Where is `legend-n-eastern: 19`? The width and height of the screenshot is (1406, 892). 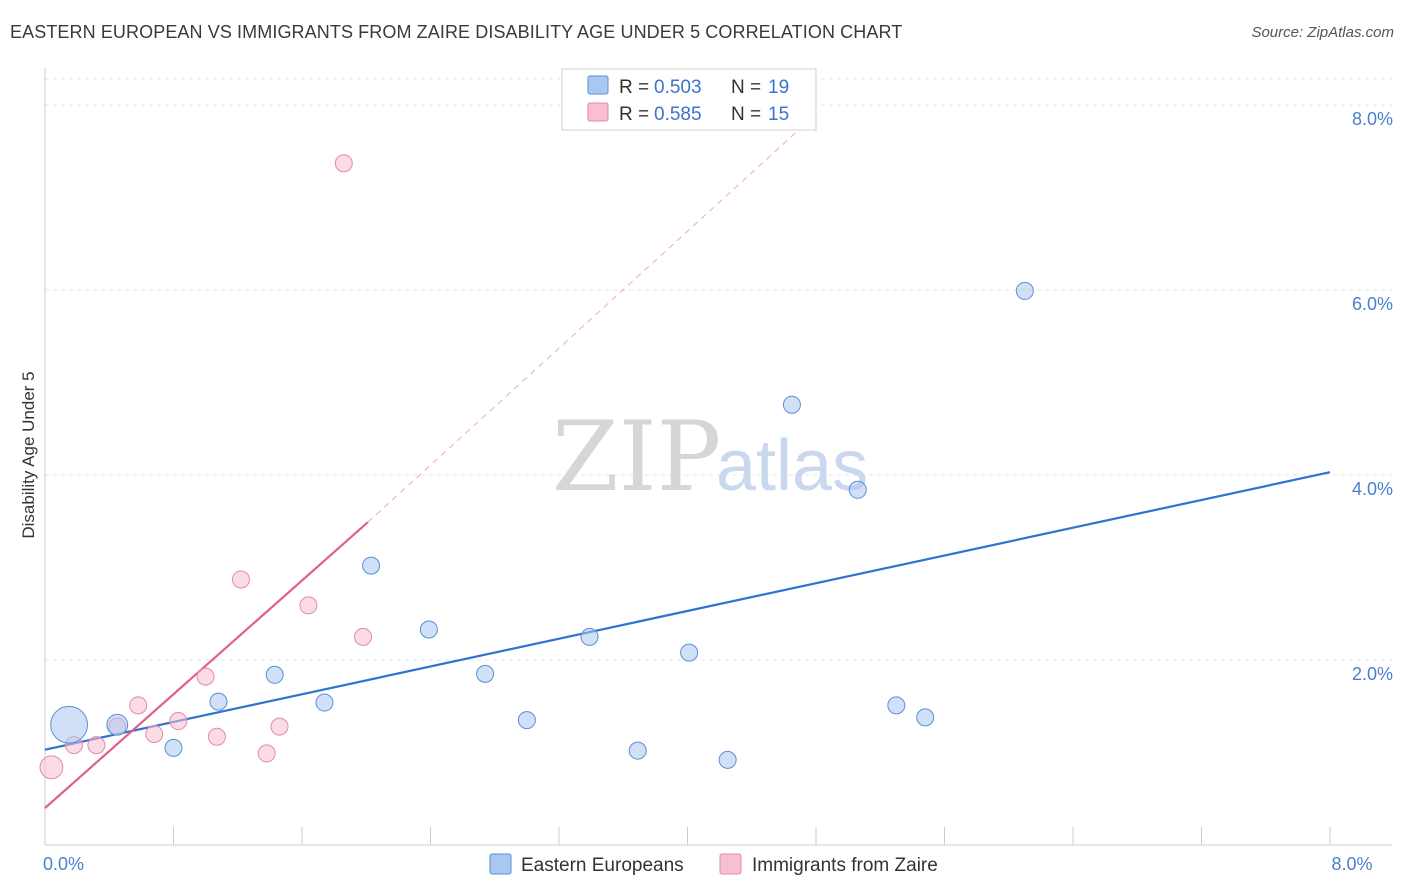
legend-n-eastern: 19 is located at coordinates (778, 87).